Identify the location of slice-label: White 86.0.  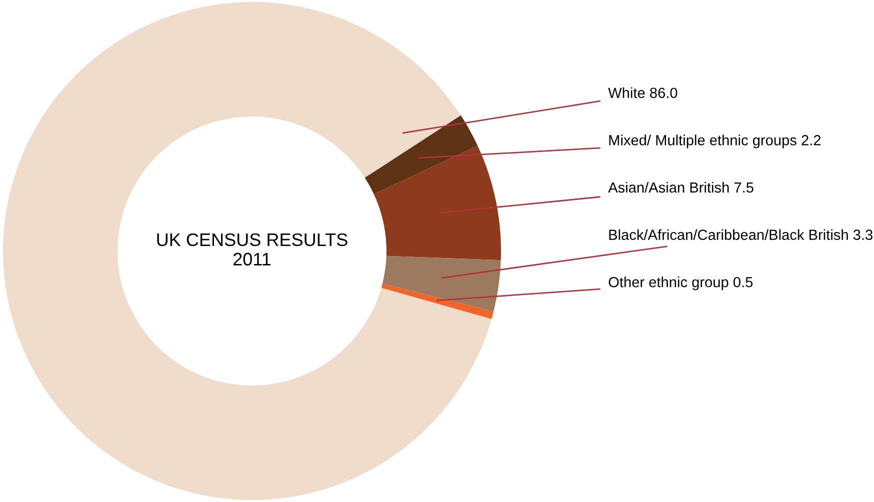
(643, 92).